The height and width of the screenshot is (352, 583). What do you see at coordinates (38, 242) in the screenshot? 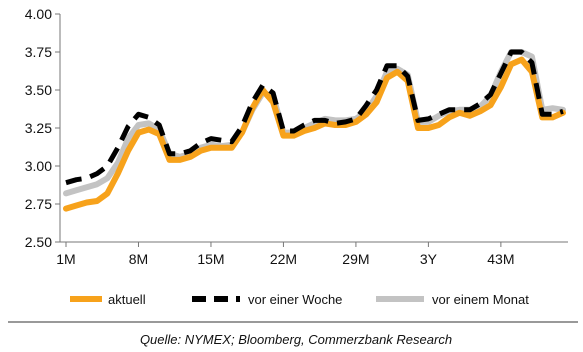
I see `y-tick-label: 2.50` at bounding box center [38, 242].